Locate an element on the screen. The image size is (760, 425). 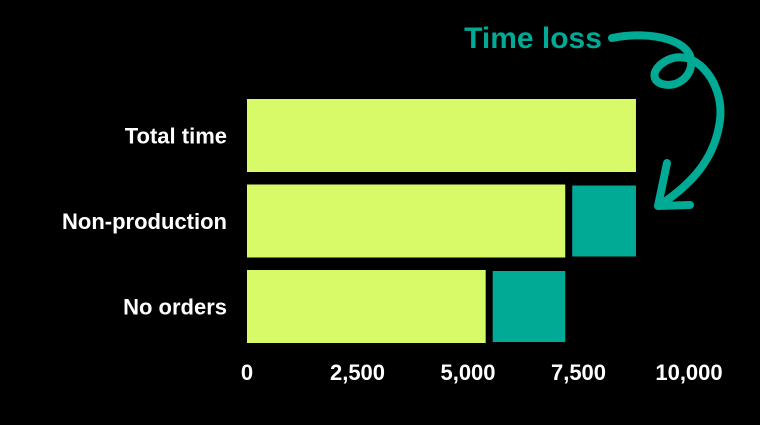
x-tick-label: 10,000 is located at coordinates (688, 372).